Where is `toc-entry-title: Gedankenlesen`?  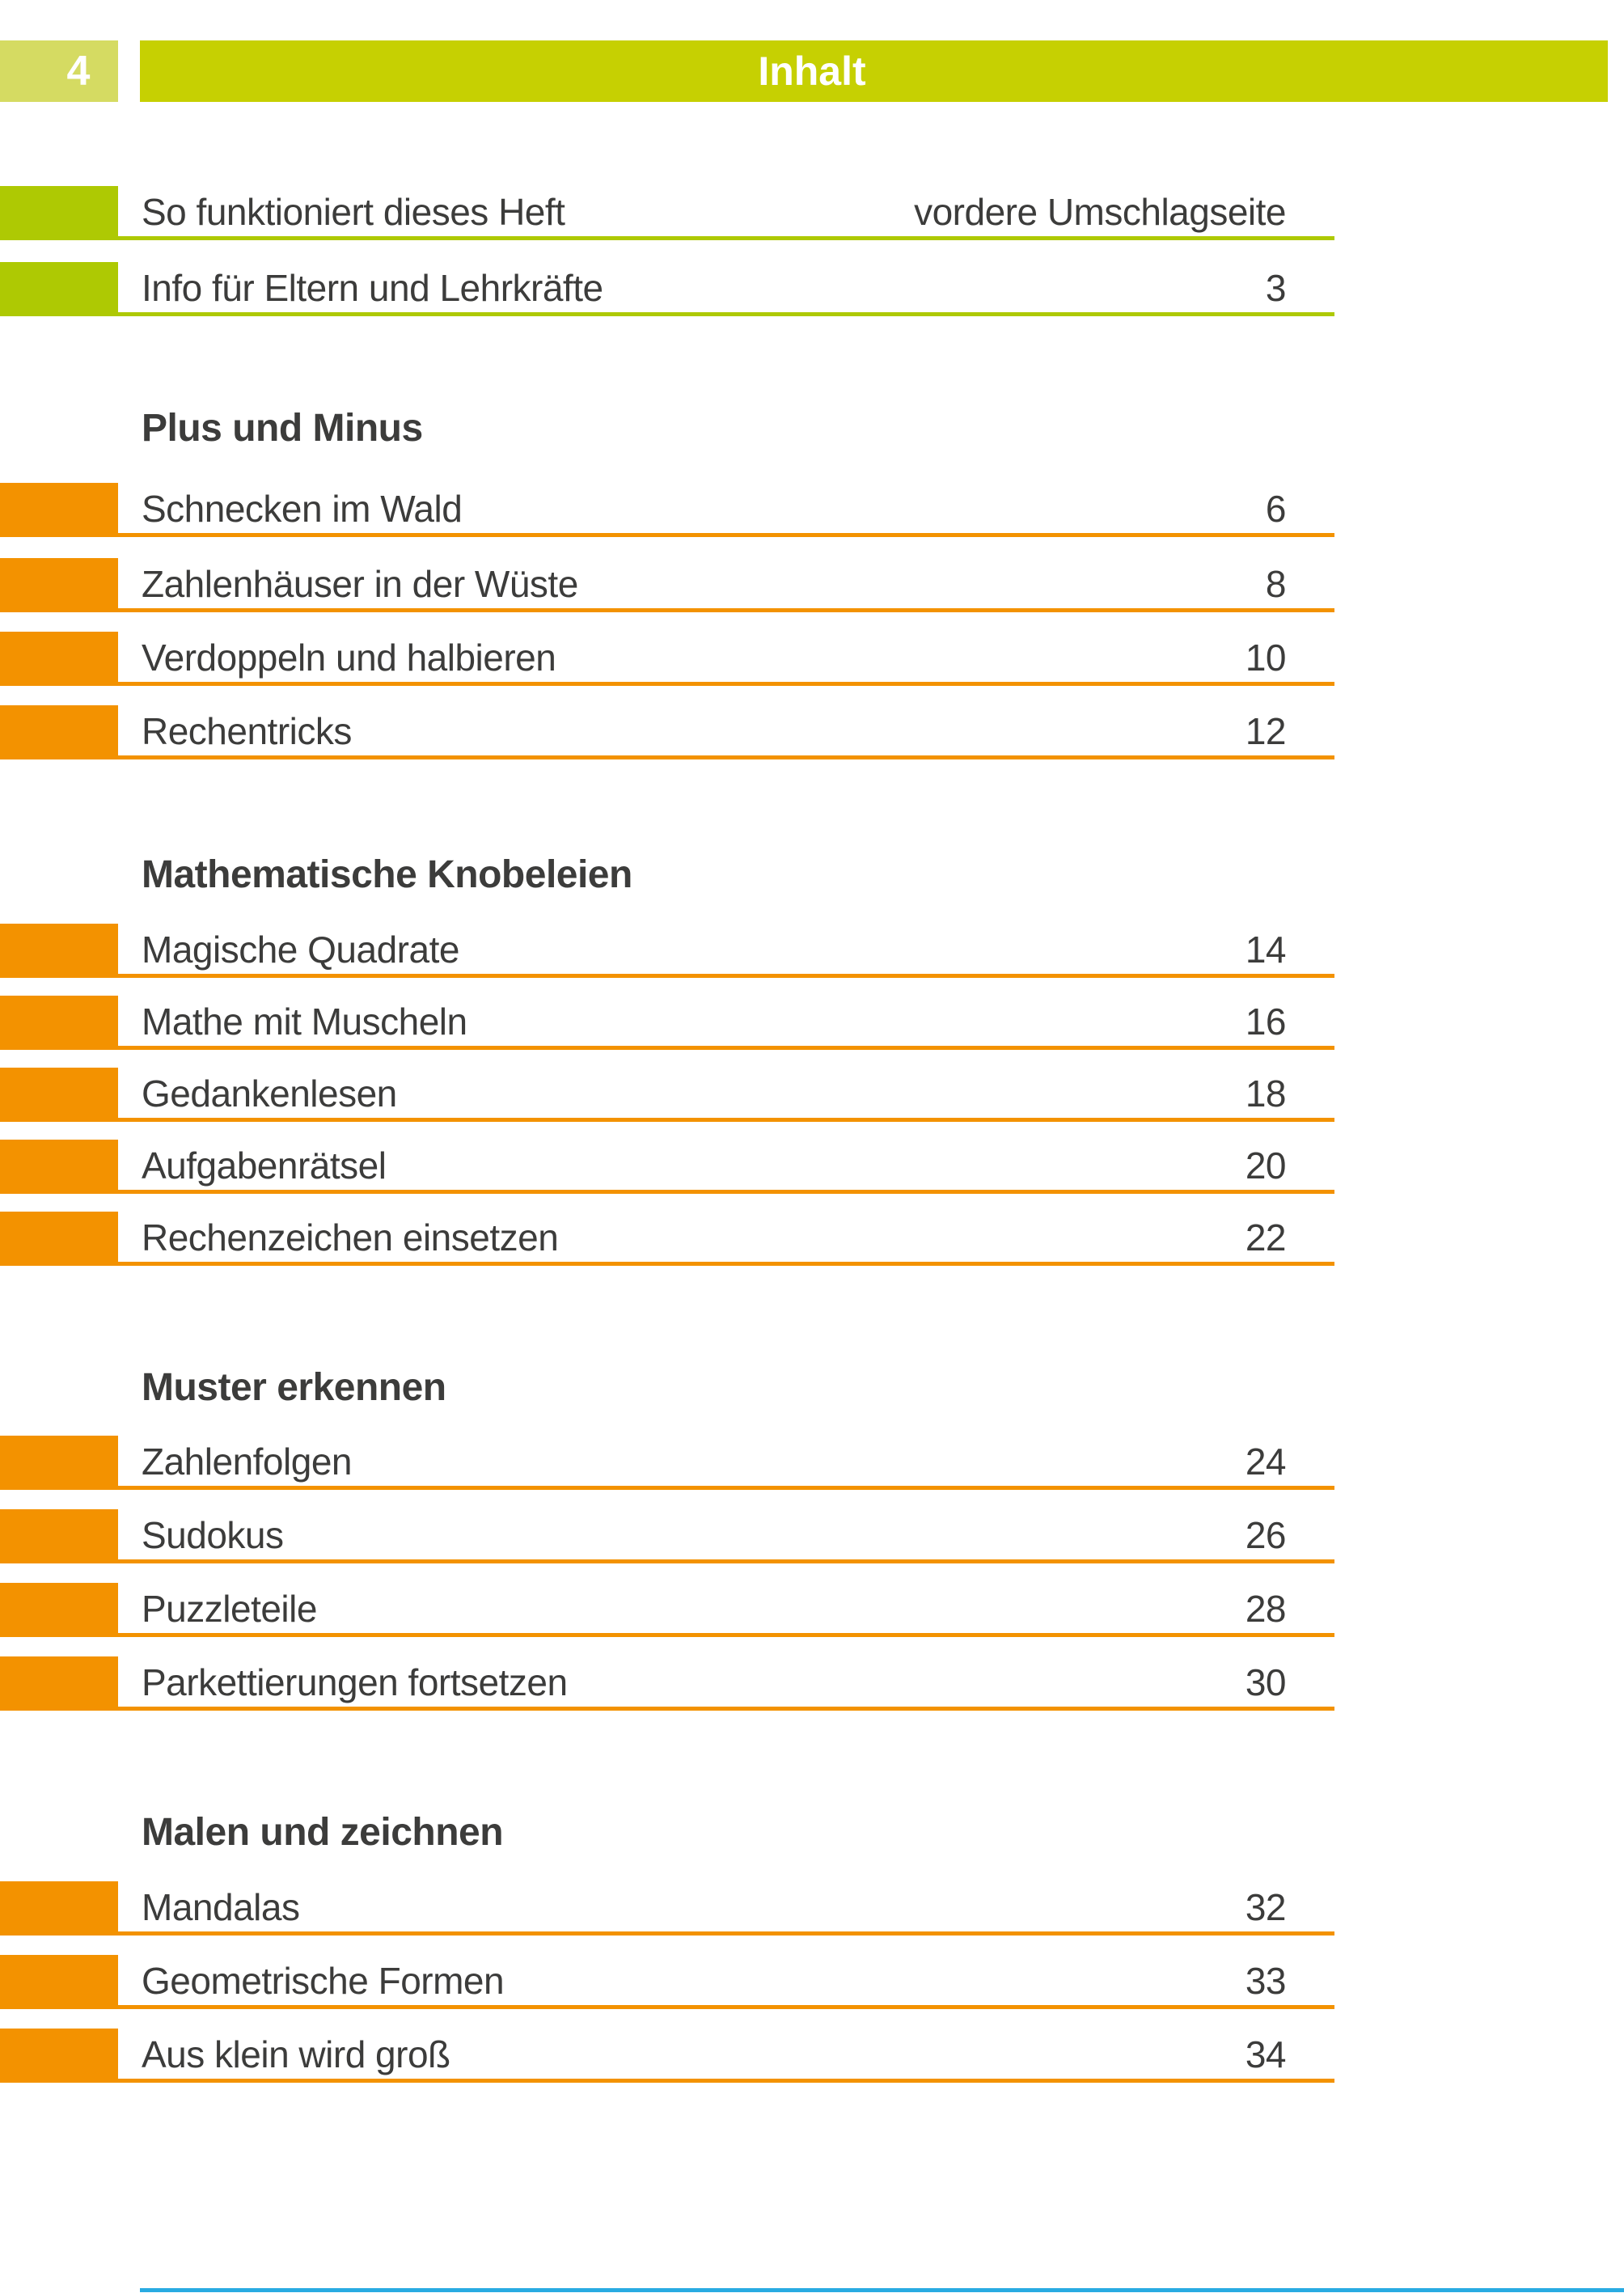 toc-entry-title: Gedankenlesen is located at coordinates (269, 1093).